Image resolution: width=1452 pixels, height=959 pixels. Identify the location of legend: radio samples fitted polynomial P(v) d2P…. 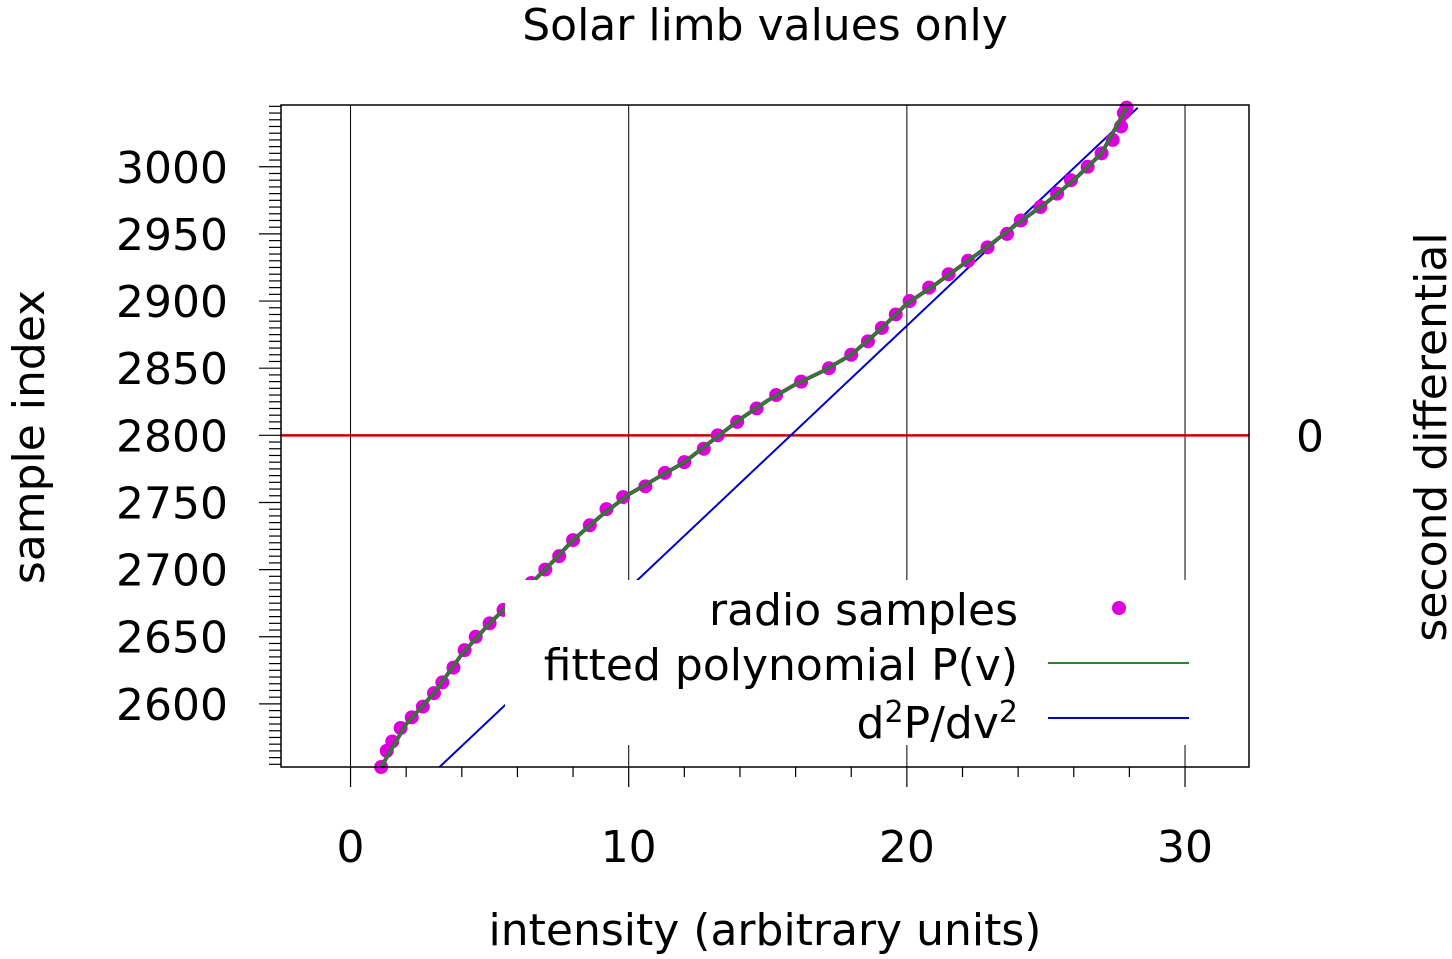
(875, 664).